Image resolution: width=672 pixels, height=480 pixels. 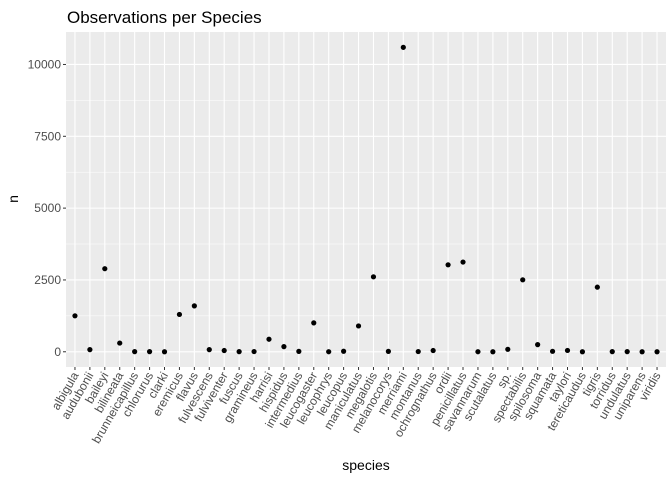 I want to click on y-tick-label: 7500, so click(x=47, y=136).